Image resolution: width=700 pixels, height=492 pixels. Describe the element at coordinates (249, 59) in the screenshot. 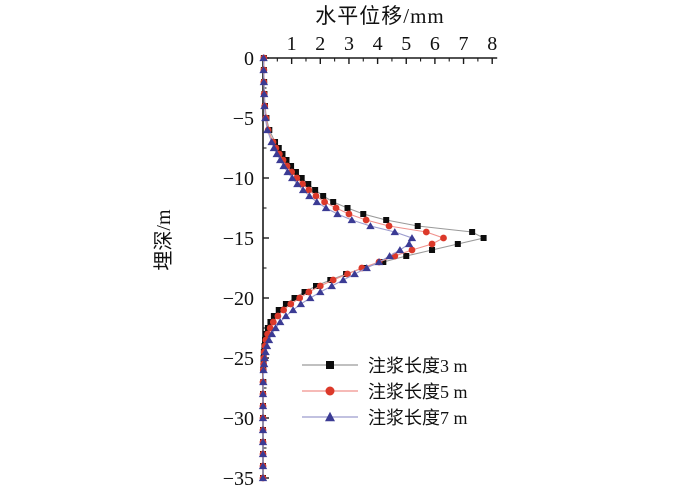

I see `y-tick-label: 0` at that location.